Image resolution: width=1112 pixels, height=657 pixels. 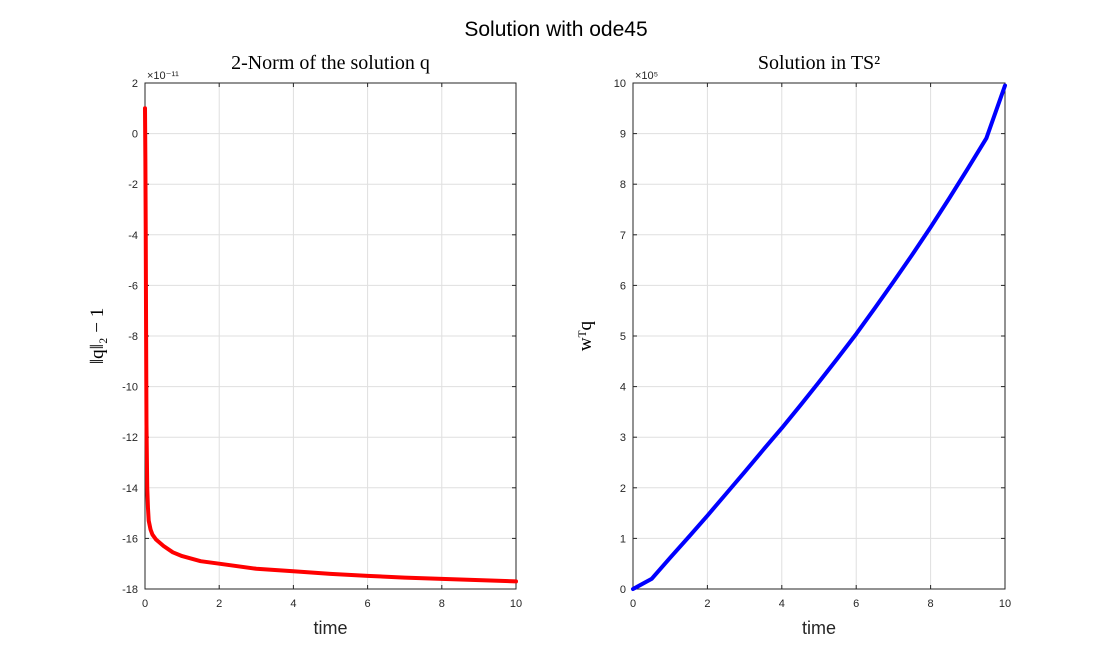 What do you see at coordinates (330, 628) in the screenshot?
I see `norm-x-axis-label: time` at bounding box center [330, 628].